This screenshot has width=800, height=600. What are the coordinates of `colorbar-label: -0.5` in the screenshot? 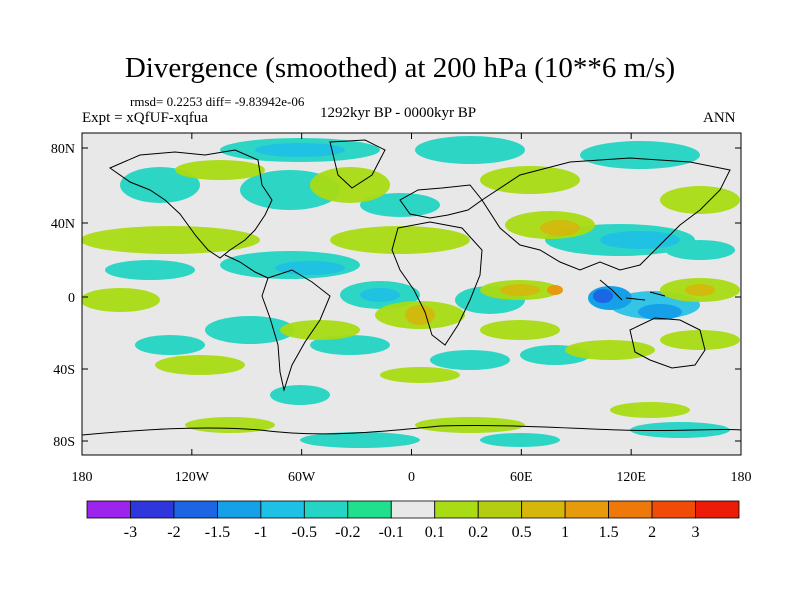 It's located at (304, 532).